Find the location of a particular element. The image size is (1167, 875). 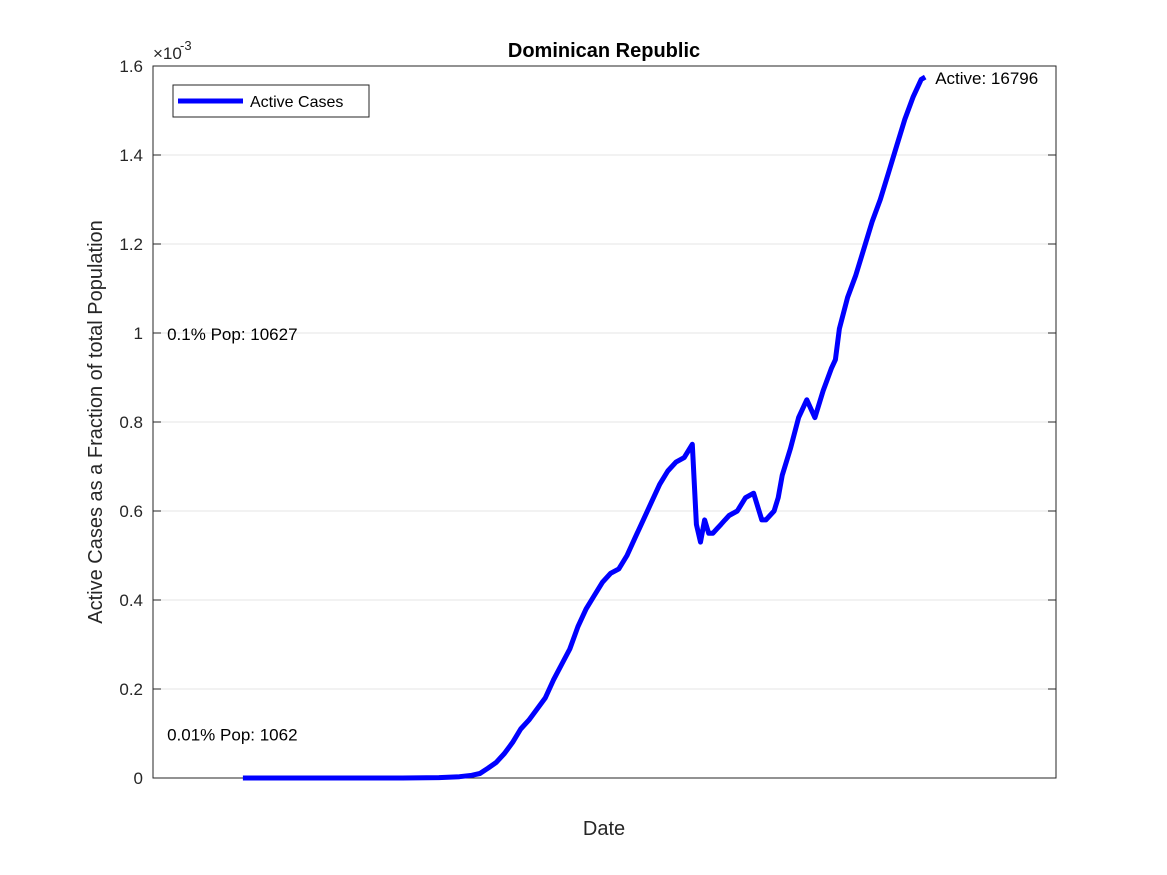

chart-title: Dominican Republic is located at coordinates (604, 51).